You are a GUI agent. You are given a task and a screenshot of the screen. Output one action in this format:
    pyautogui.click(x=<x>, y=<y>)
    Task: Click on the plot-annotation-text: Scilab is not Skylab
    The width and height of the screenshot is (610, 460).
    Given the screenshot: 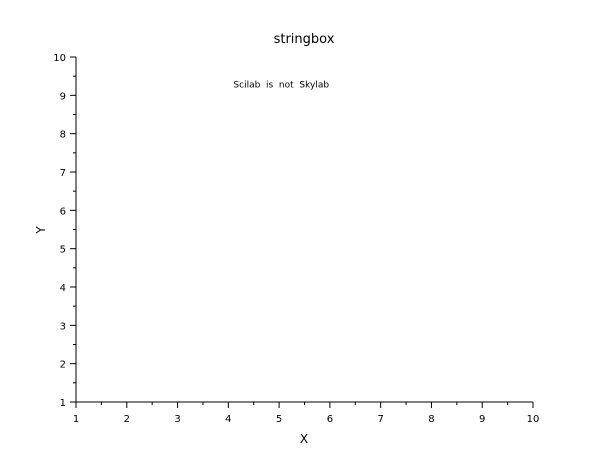 What is the action you would take?
    pyautogui.click(x=281, y=86)
    